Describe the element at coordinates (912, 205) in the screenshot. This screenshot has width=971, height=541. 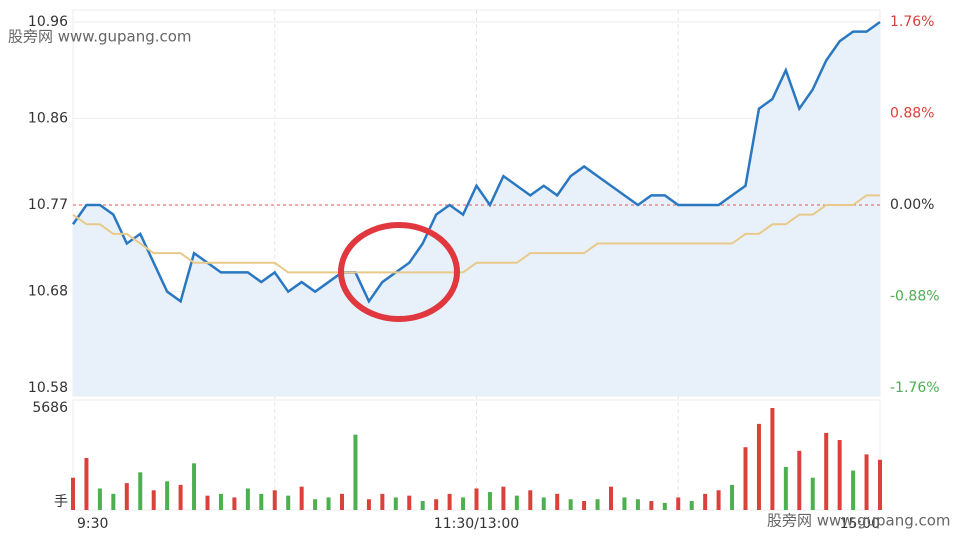
I see `y2-tick-label: 0.00%` at that location.